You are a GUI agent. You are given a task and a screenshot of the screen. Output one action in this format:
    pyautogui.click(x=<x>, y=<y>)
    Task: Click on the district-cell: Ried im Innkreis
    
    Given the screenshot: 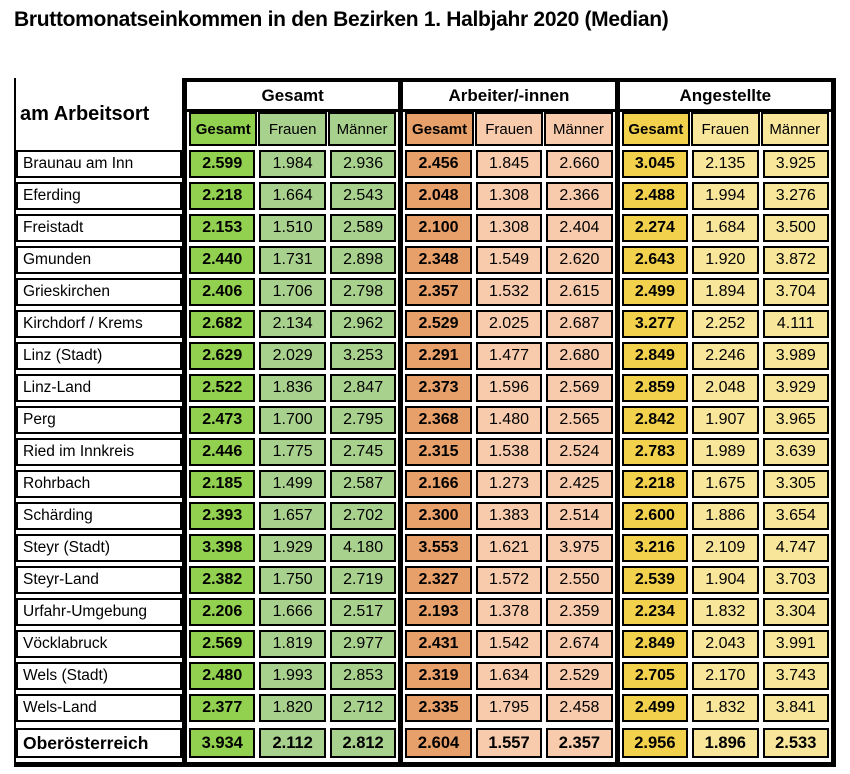 What is the action you would take?
    pyautogui.click(x=99, y=452)
    